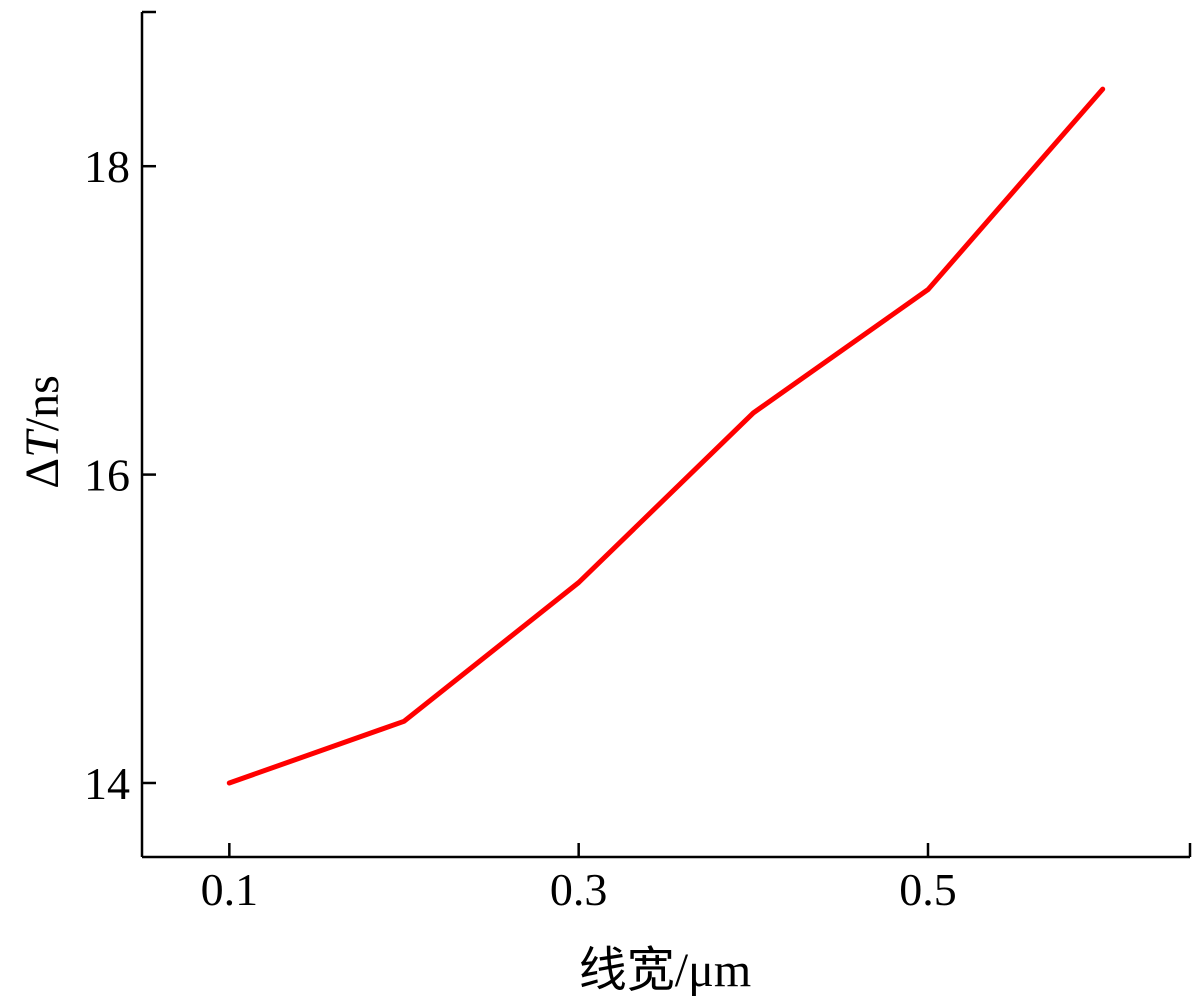 This screenshot has width=1200, height=1008. What do you see at coordinates (107, 166) in the screenshot?
I see `y-tick-label: 18` at bounding box center [107, 166].